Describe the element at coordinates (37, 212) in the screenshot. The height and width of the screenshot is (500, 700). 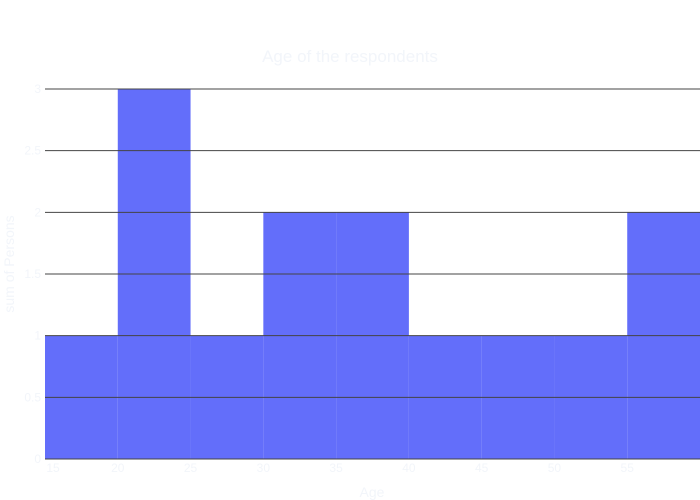
I see `y-tick-label: 2` at that location.